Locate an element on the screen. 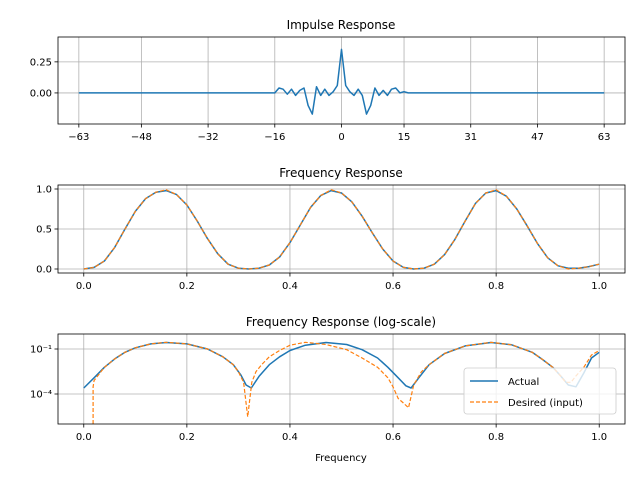  log-frequency-series is located at coordinates (341, 382).